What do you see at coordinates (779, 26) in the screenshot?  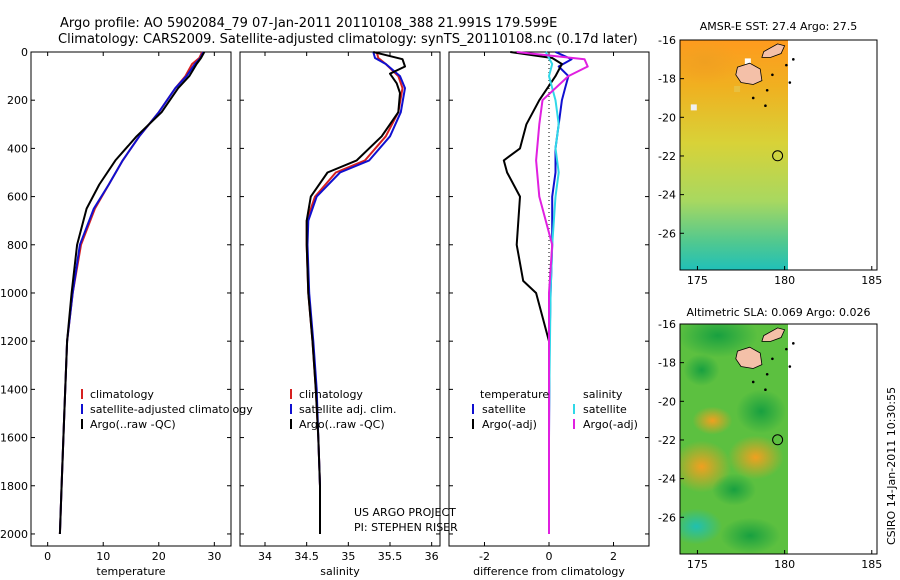 I see `map-title-sst: AMSR-E SST: 27.4 Argo: 27.5` at bounding box center [779, 26].